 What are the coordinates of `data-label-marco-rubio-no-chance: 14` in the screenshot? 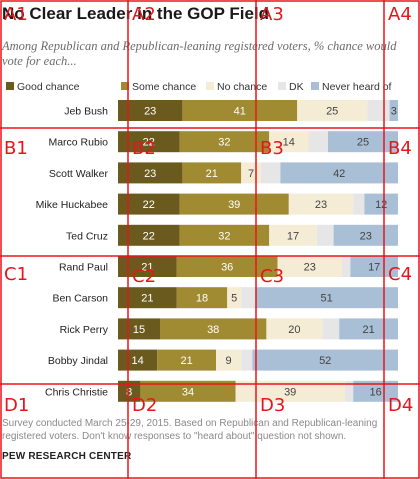 It's located at (289, 143).